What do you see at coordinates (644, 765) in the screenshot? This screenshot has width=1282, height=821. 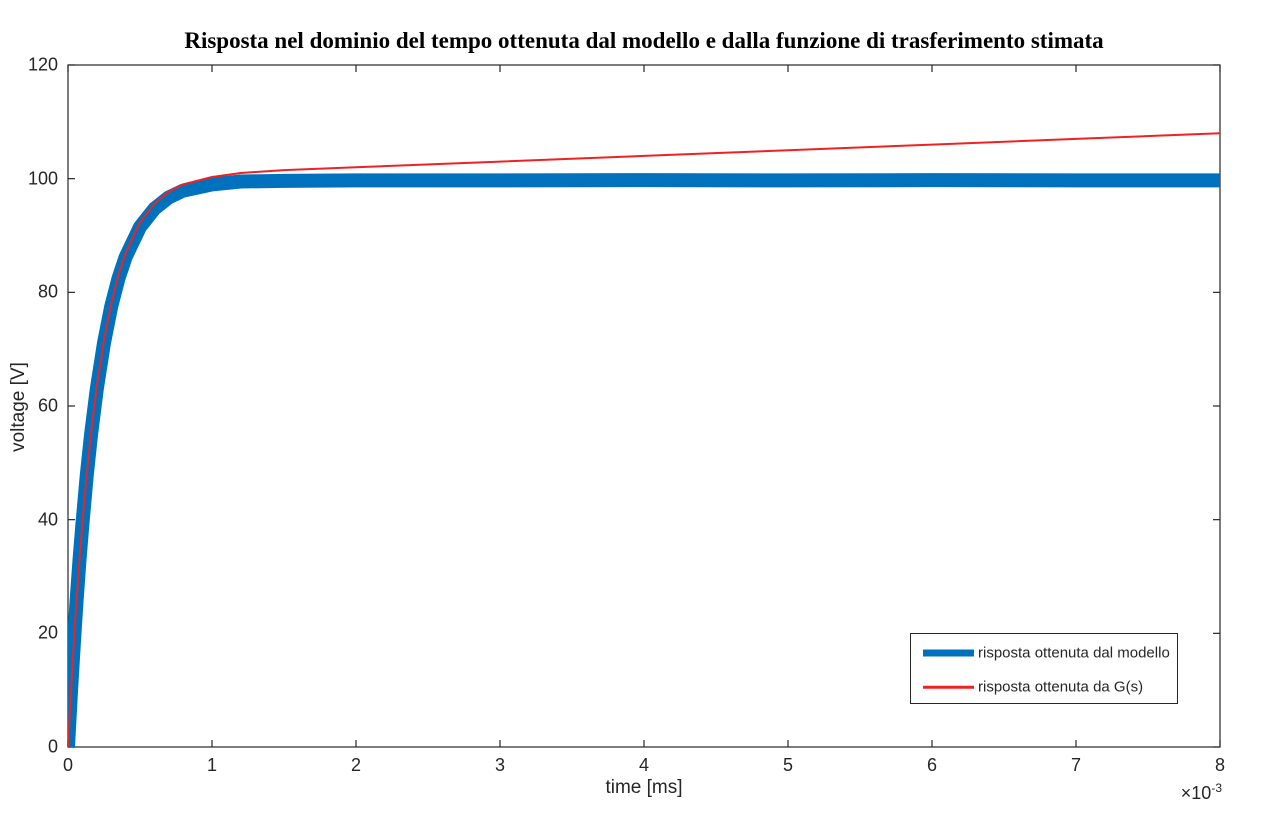 I see `x-tick-label: 4` at bounding box center [644, 765].